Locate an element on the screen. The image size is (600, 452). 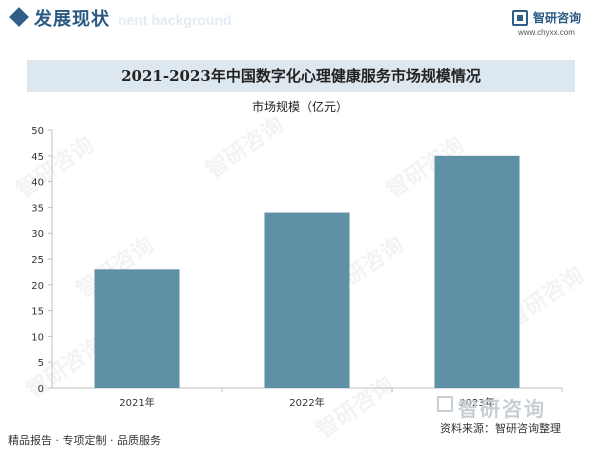
section-header: 发展现状 nent background 智研咨询 www.chyxx.com is located at coordinates (300, 21).